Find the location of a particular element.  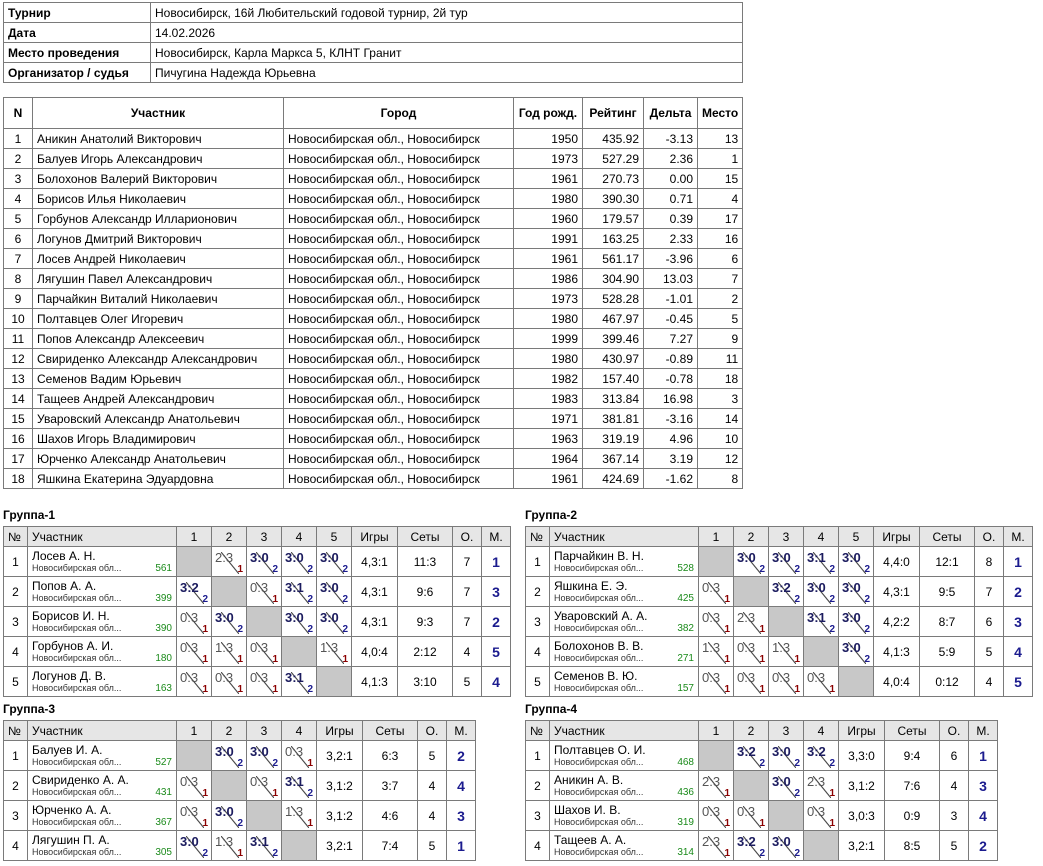

header-cell: Сеты is located at coordinates (912, 730).